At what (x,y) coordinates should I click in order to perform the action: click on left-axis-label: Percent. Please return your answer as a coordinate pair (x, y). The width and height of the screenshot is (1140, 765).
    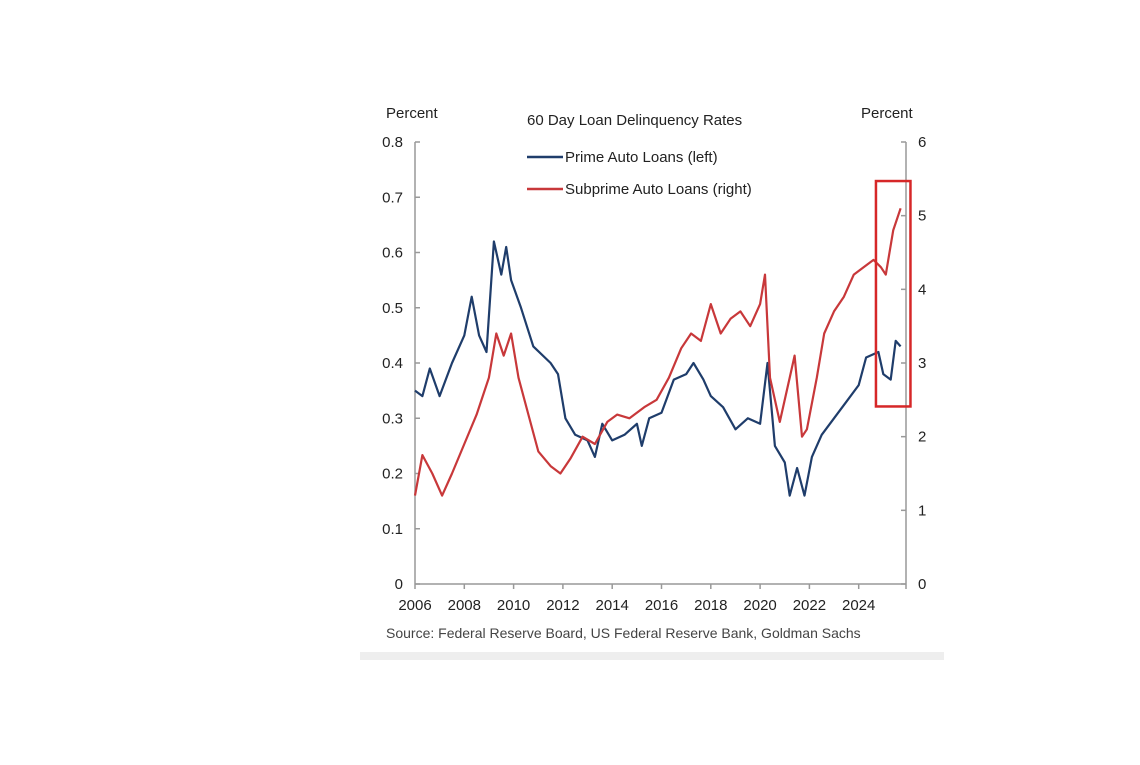
    Looking at the image, I should click on (412, 113).